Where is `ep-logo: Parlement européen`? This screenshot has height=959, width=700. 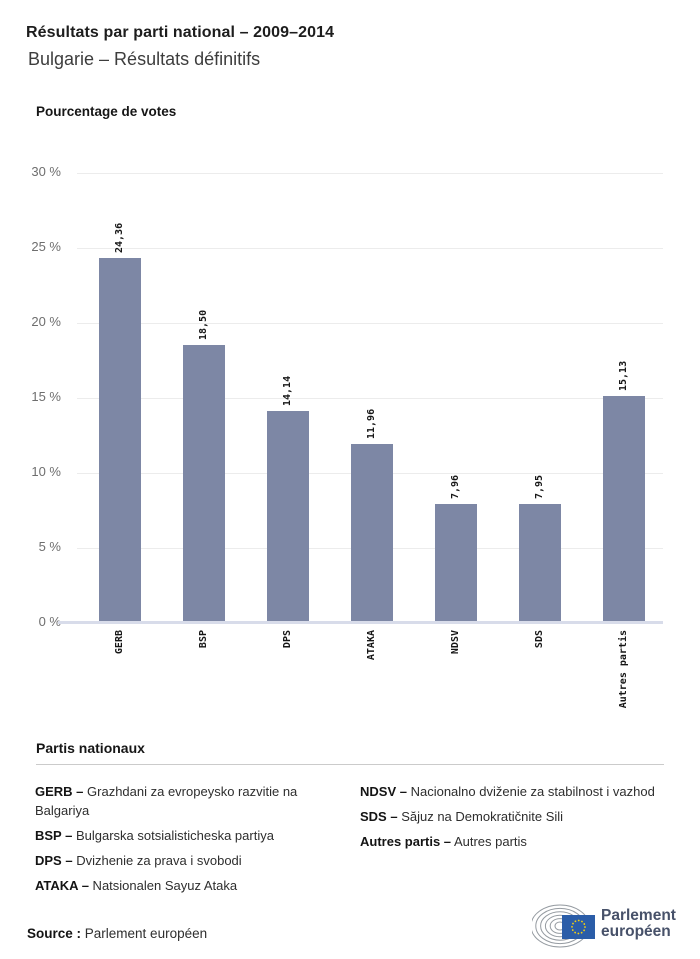
ep-logo: Parlement européen is located at coordinates (604, 926).